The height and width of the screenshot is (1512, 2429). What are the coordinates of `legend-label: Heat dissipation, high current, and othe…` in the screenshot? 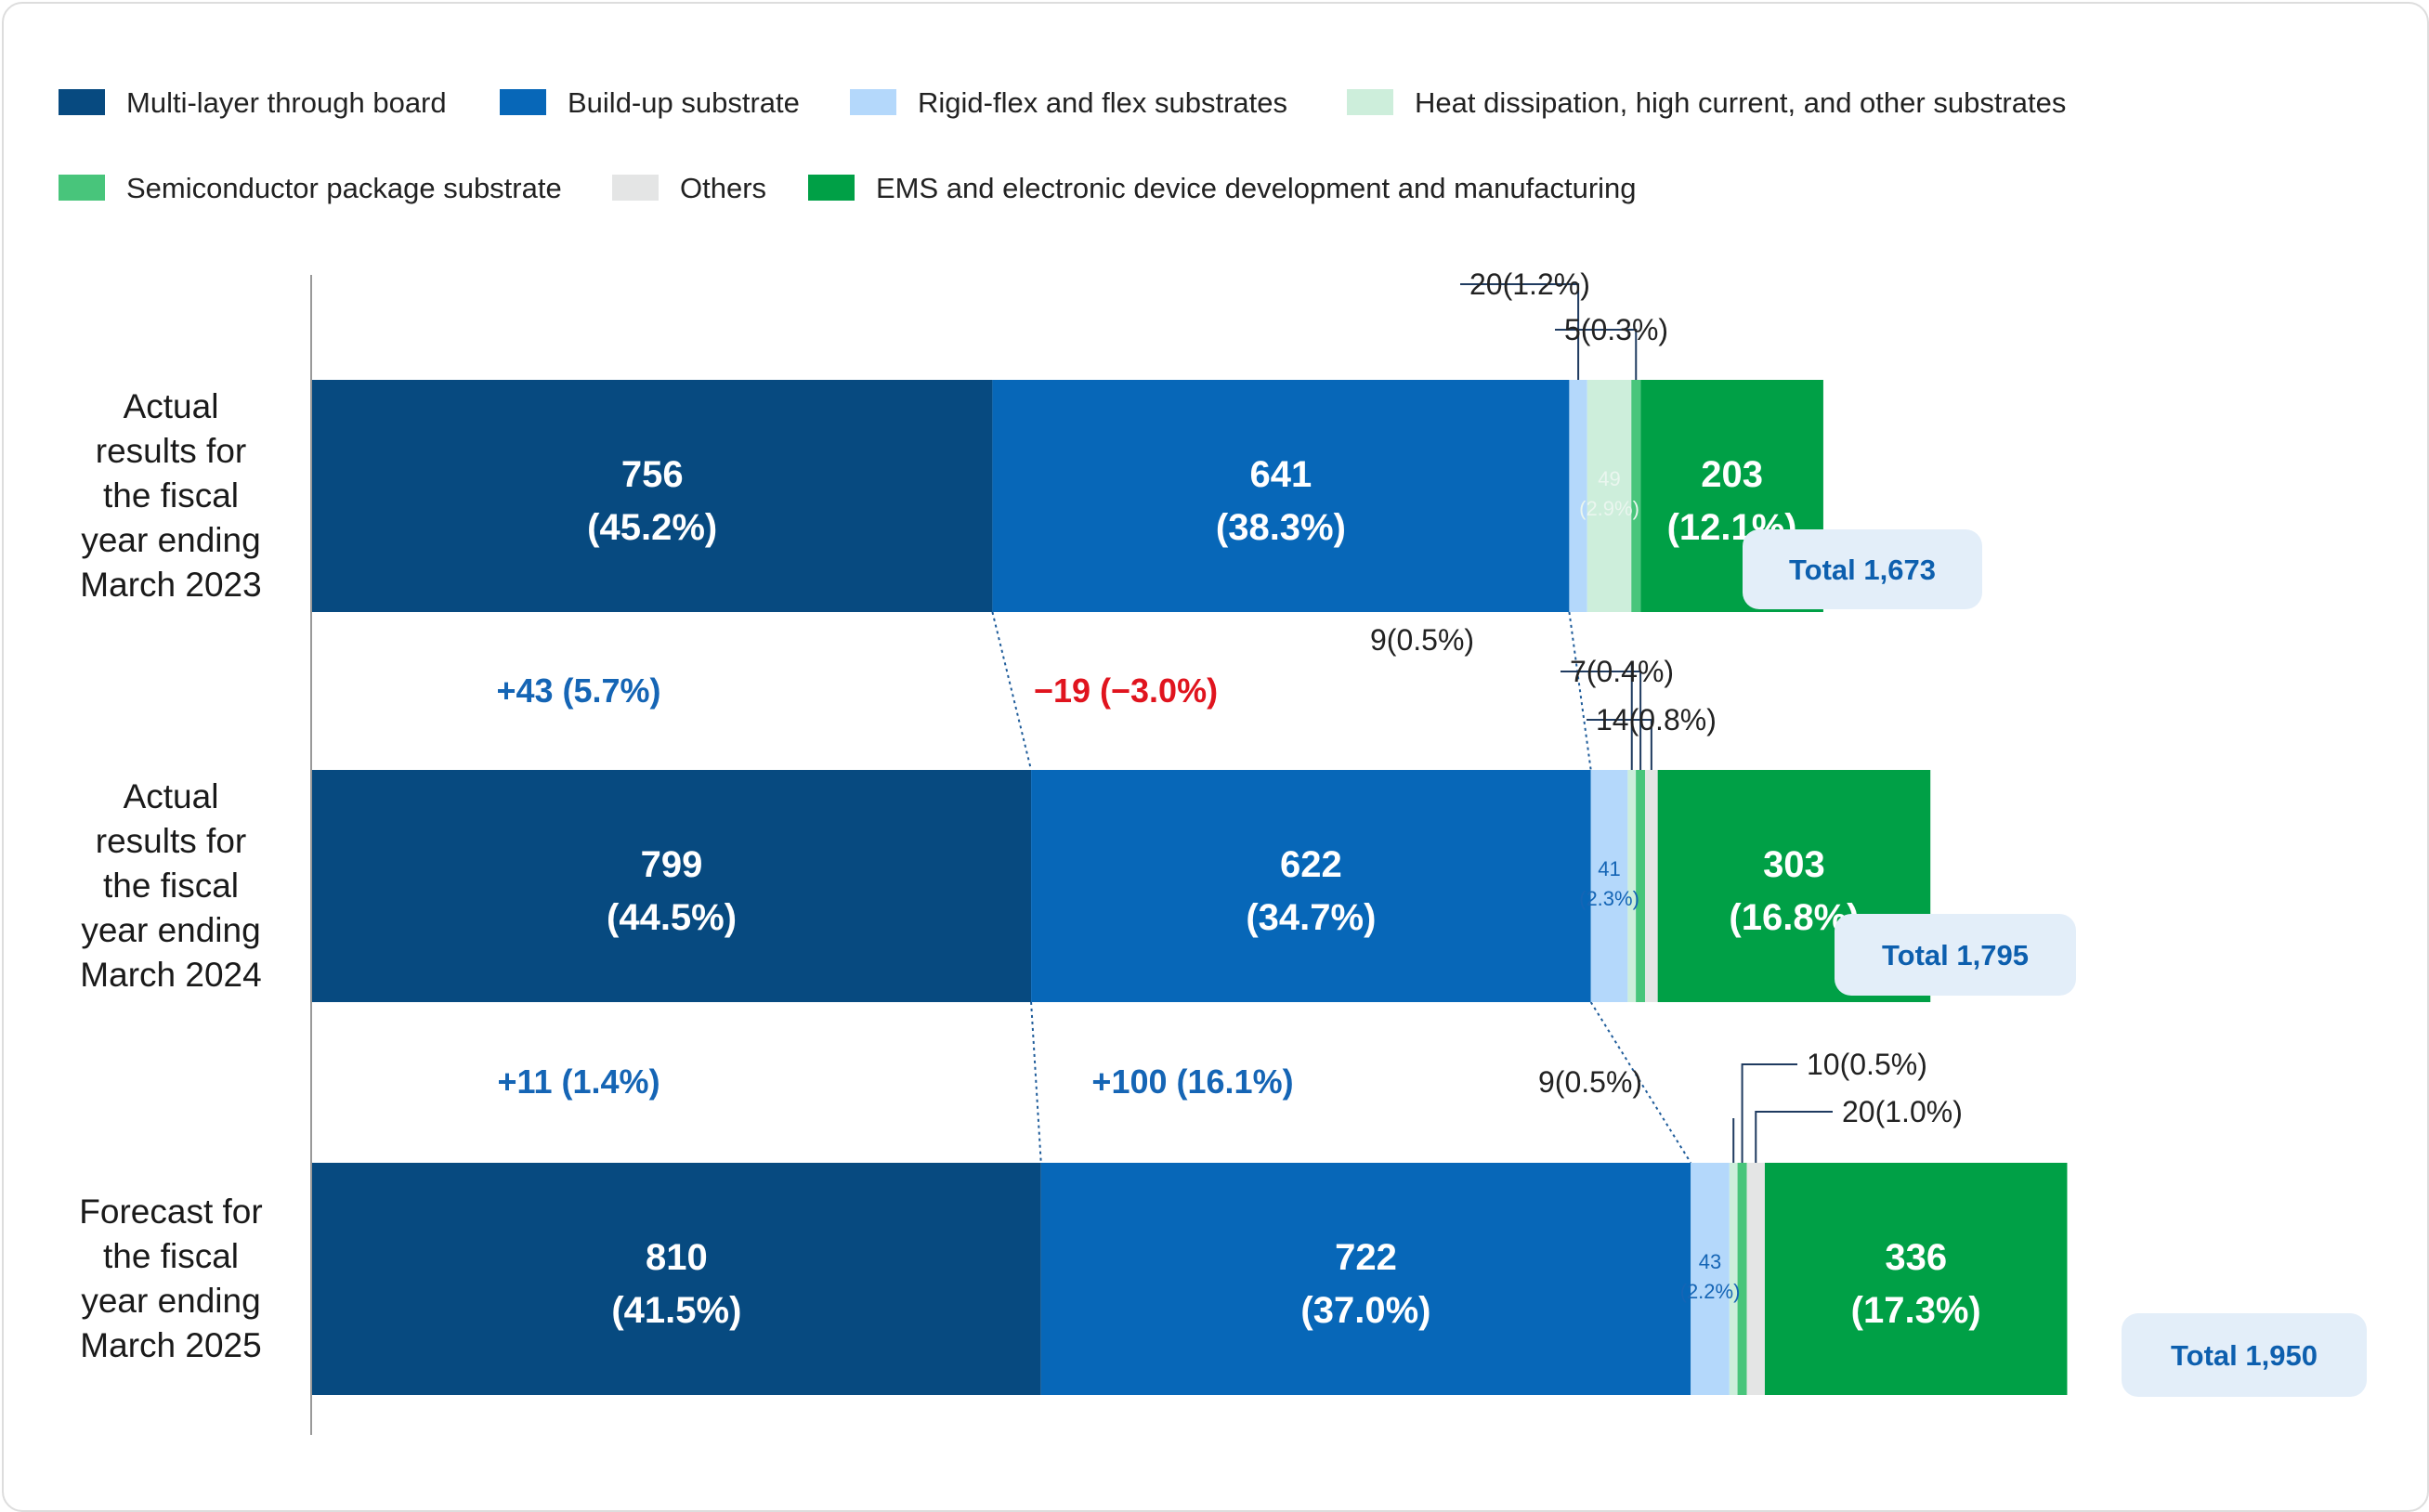 It's located at (1741, 103).